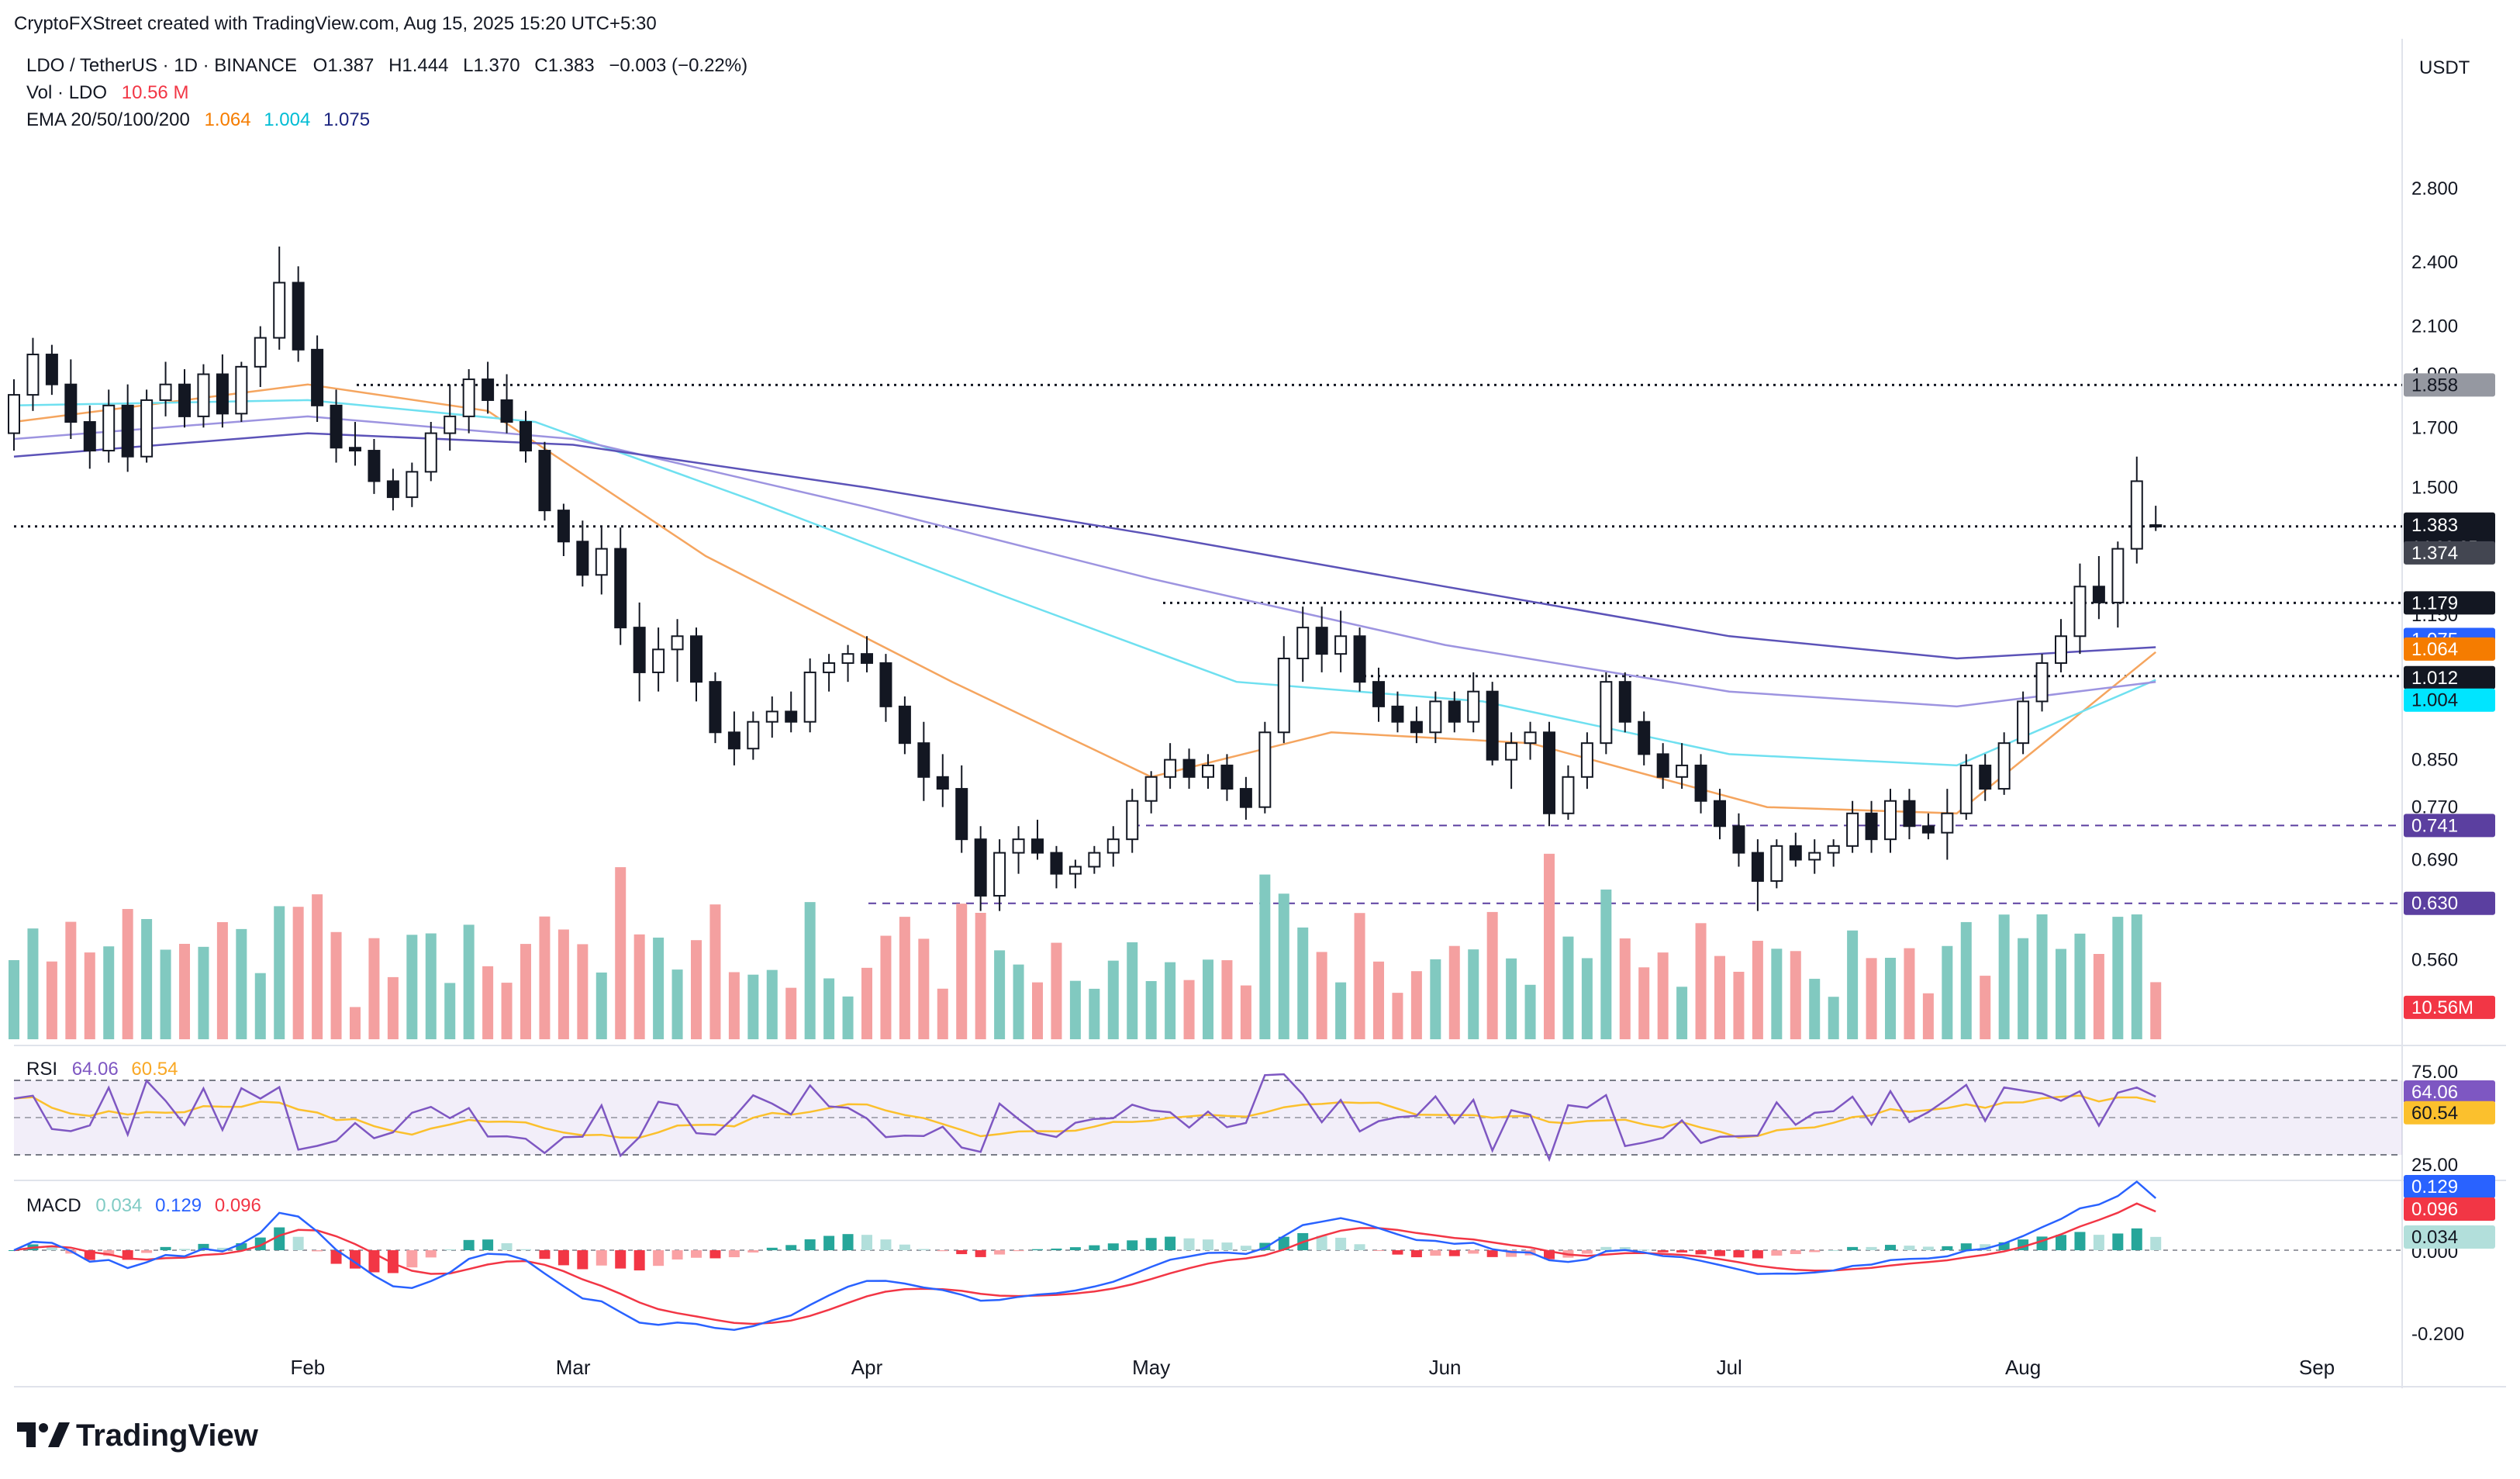 The width and height of the screenshot is (2520, 1479). Describe the element at coordinates (143, 1205) in the screenshot. I see `svg-text:MACD 0.034 0.1: MACD 0.034 0.129 0.096` at that location.